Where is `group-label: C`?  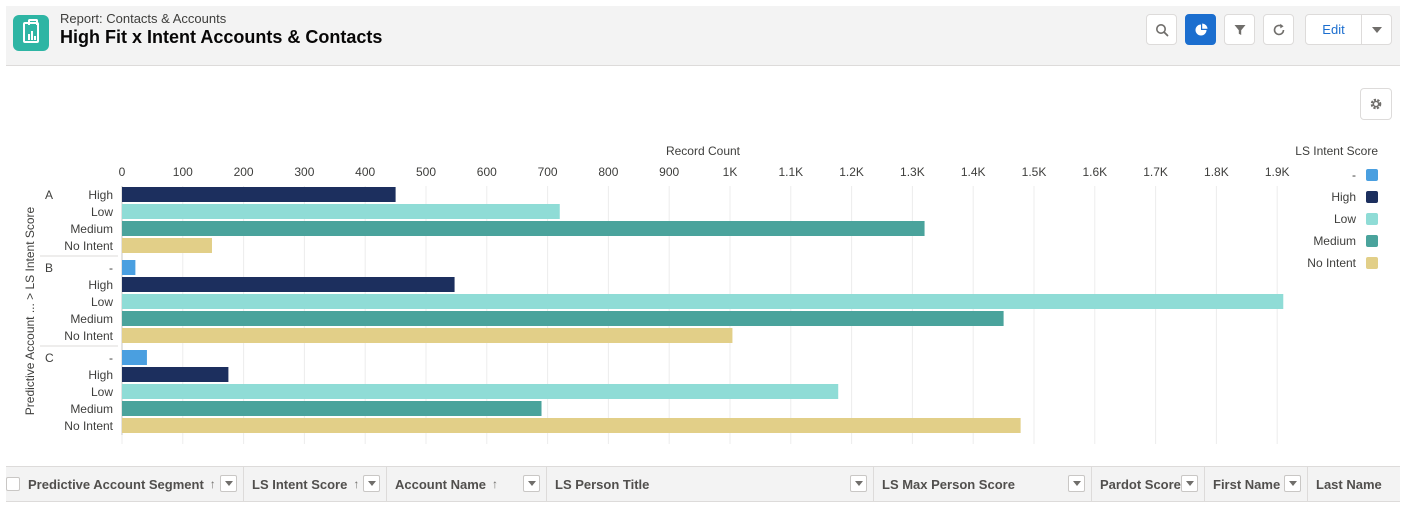 group-label: C is located at coordinates (49, 358).